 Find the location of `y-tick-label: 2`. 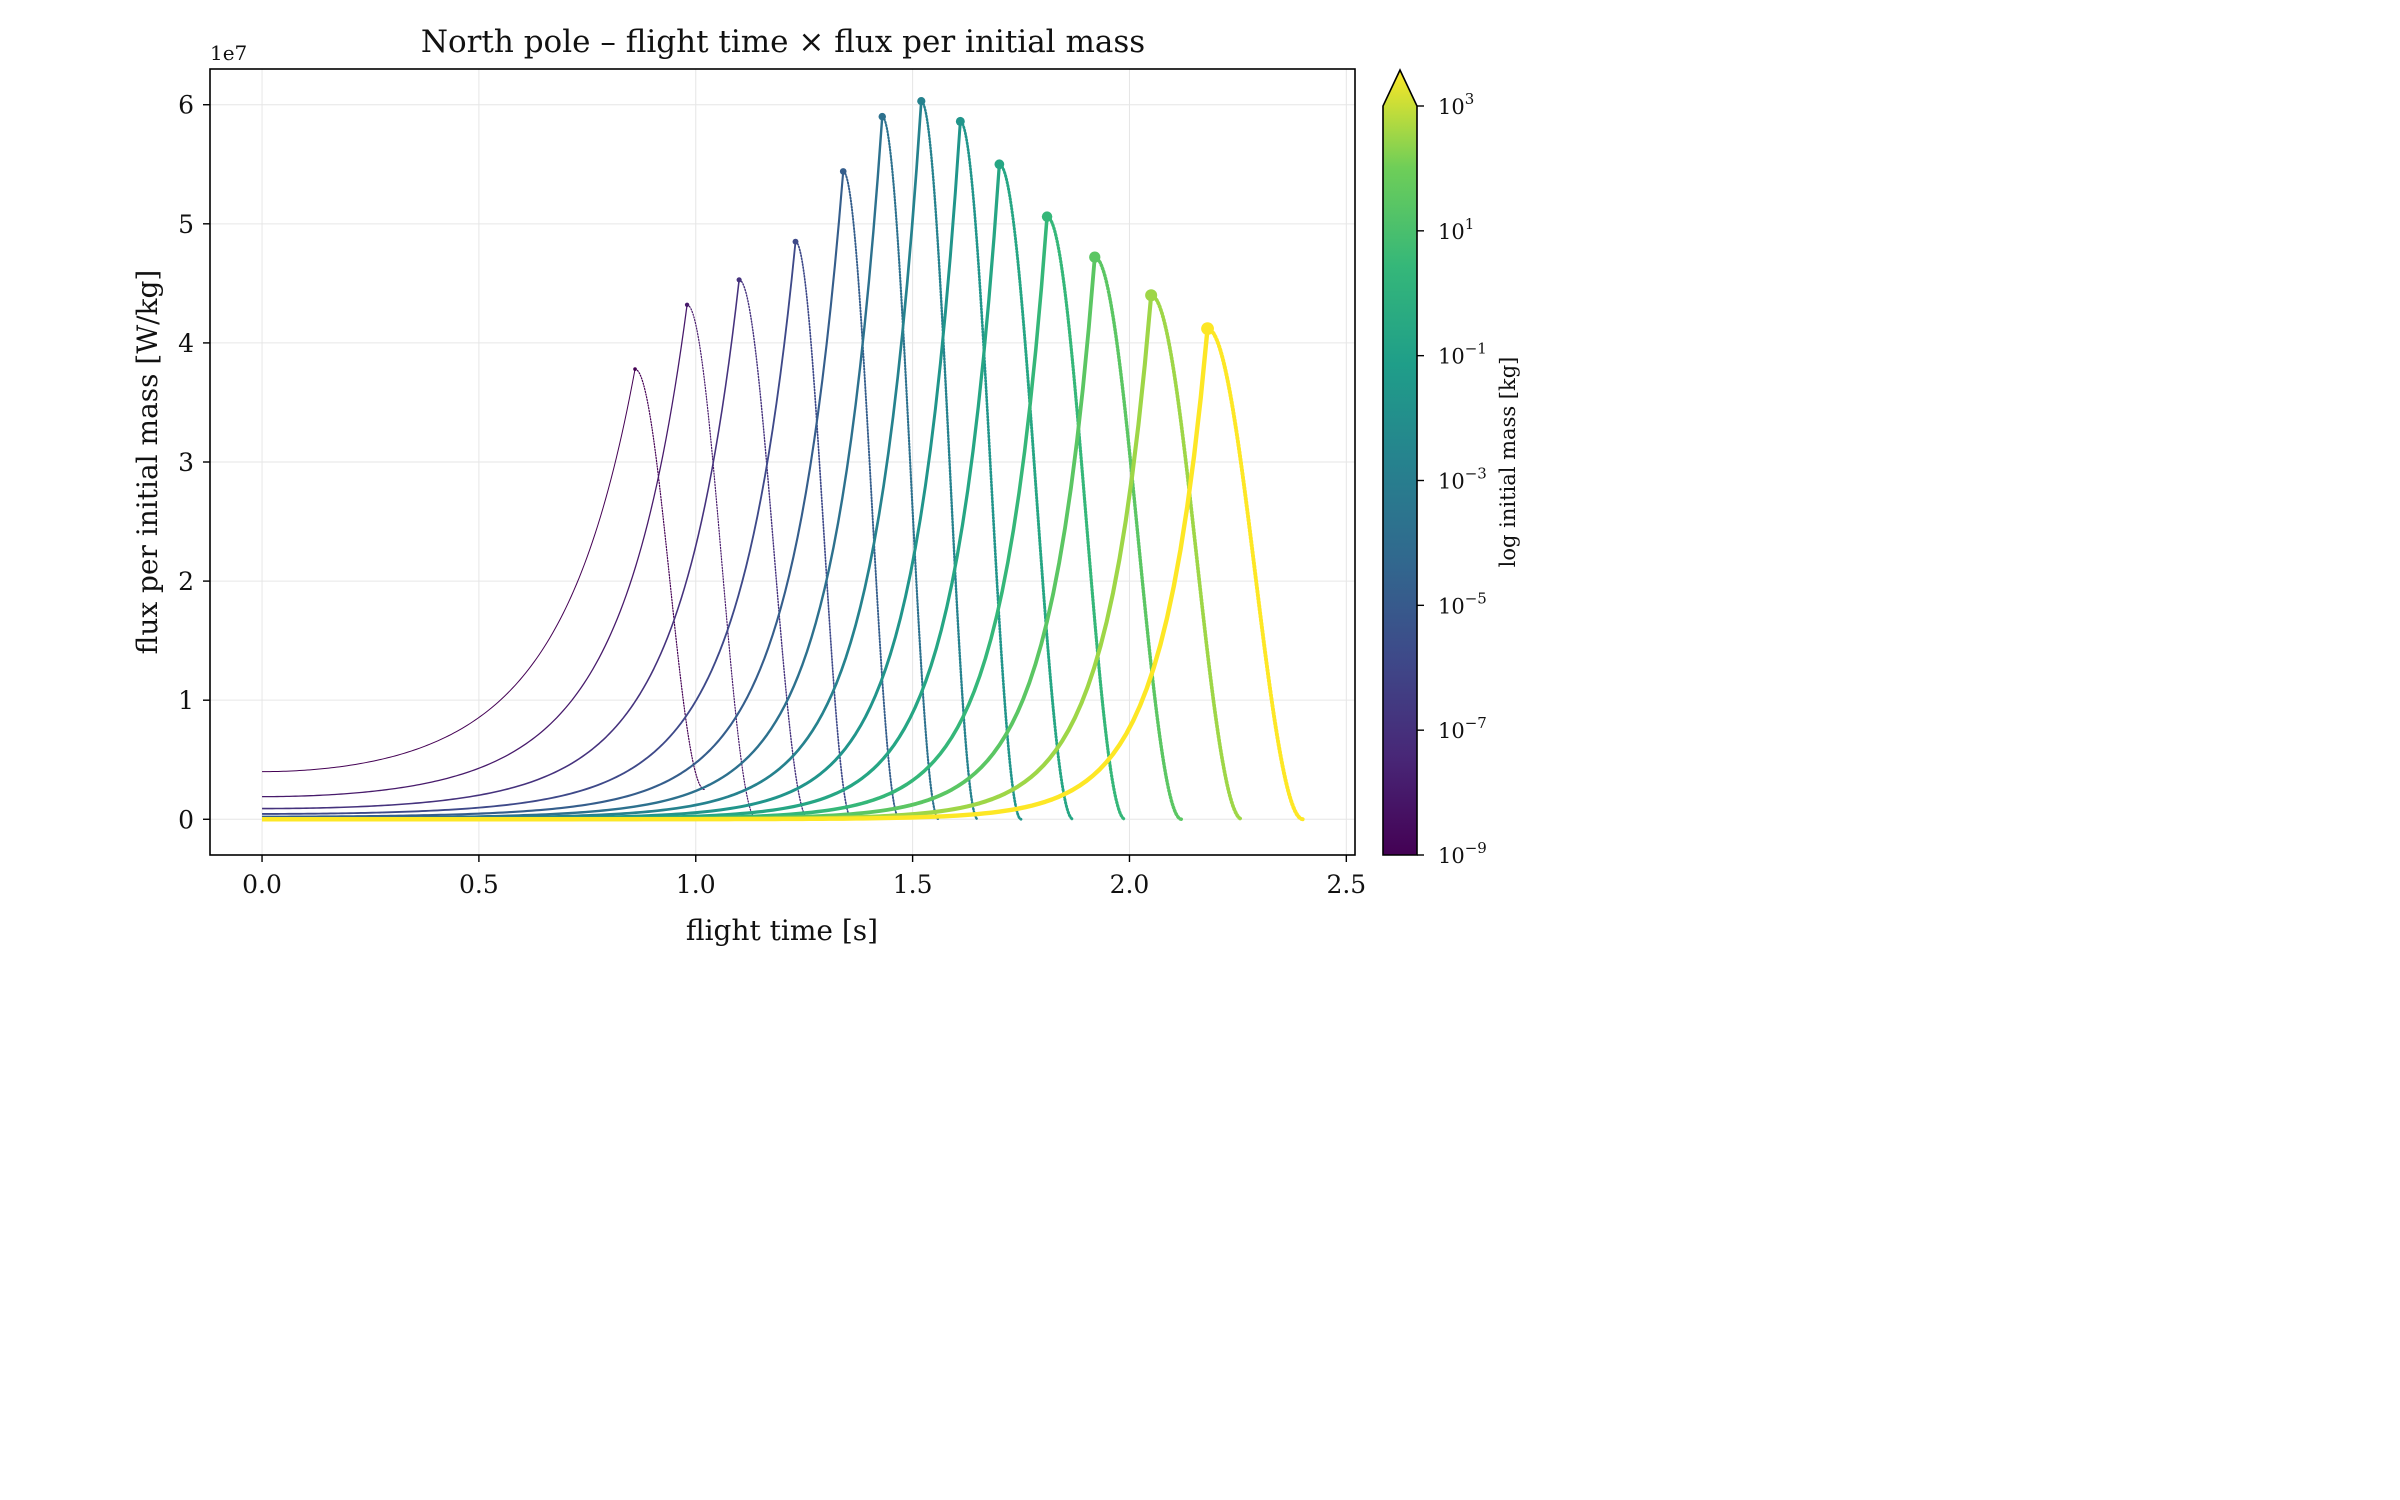

y-tick-label: 2 is located at coordinates (186, 581).